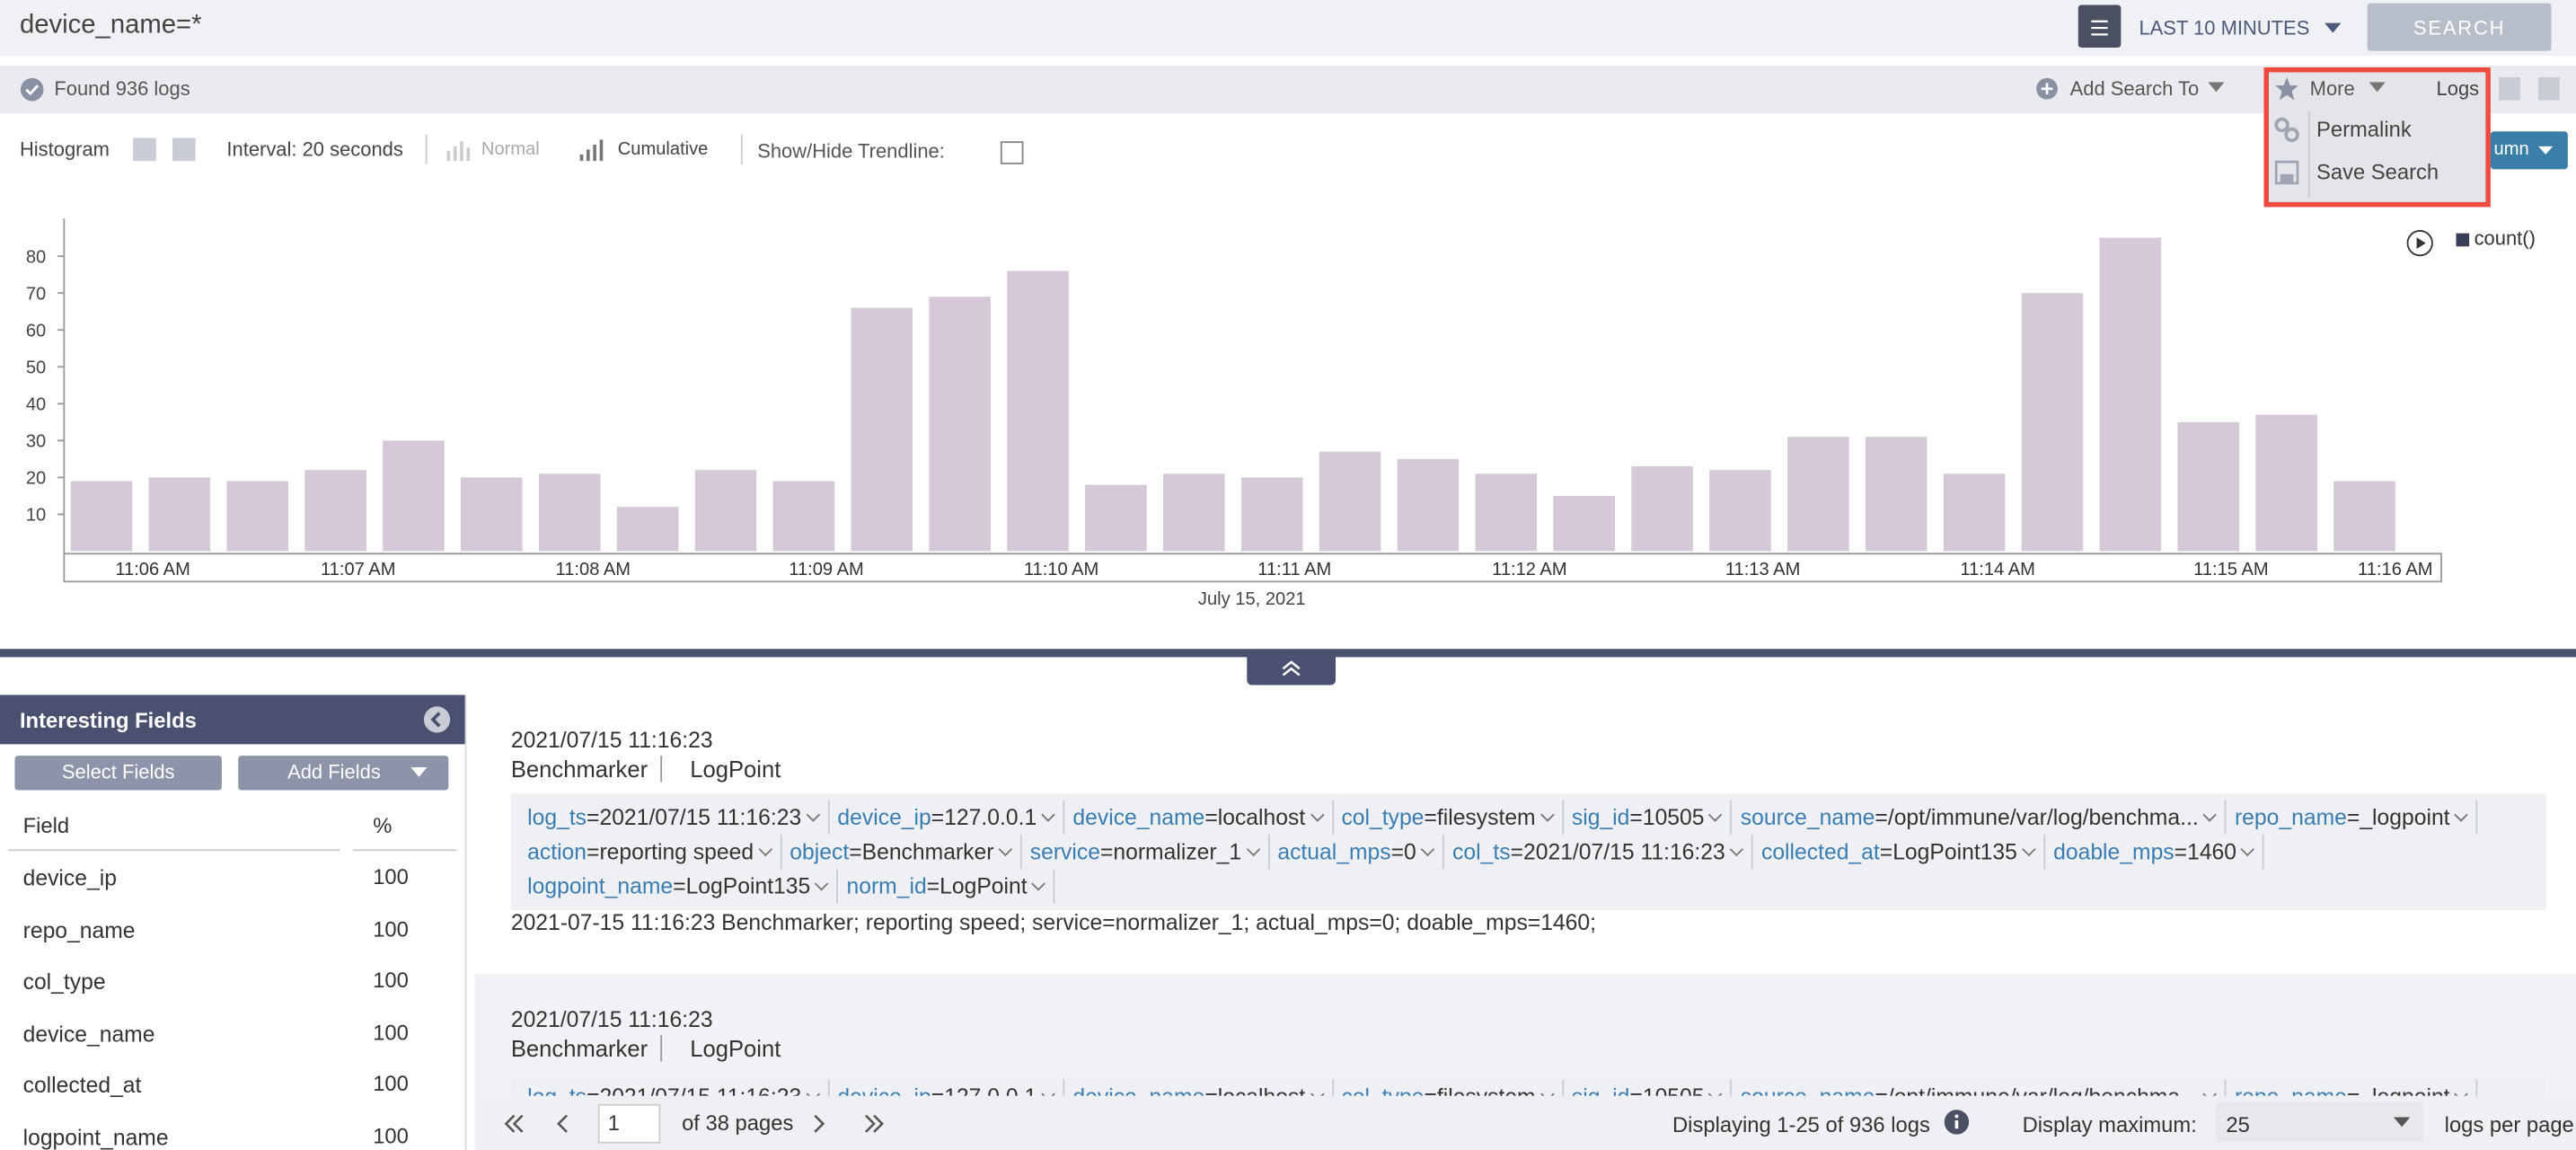  Describe the element at coordinates (2114, 851) in the screenshot. I see `field-key: doable_mps` at that location.